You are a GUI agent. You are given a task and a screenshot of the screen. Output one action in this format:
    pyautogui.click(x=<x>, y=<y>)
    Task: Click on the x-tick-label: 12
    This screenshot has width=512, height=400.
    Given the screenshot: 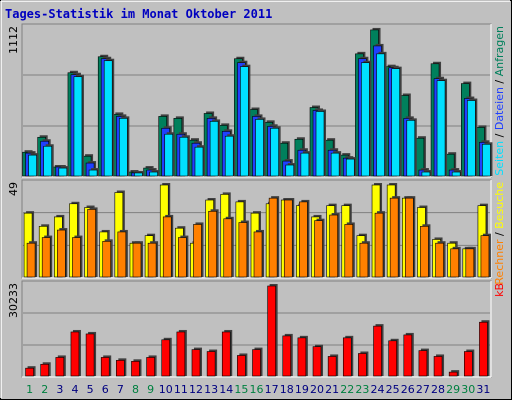 What is the action you would take?
    pyautogui.click(x=196, y=389)
    